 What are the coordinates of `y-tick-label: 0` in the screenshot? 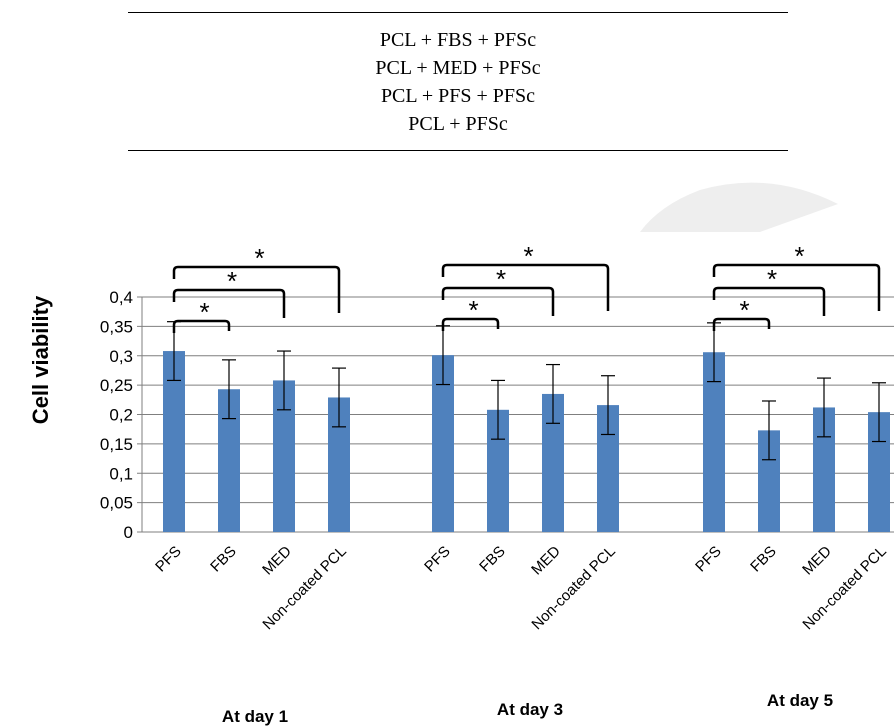 It's located at (128, 532).